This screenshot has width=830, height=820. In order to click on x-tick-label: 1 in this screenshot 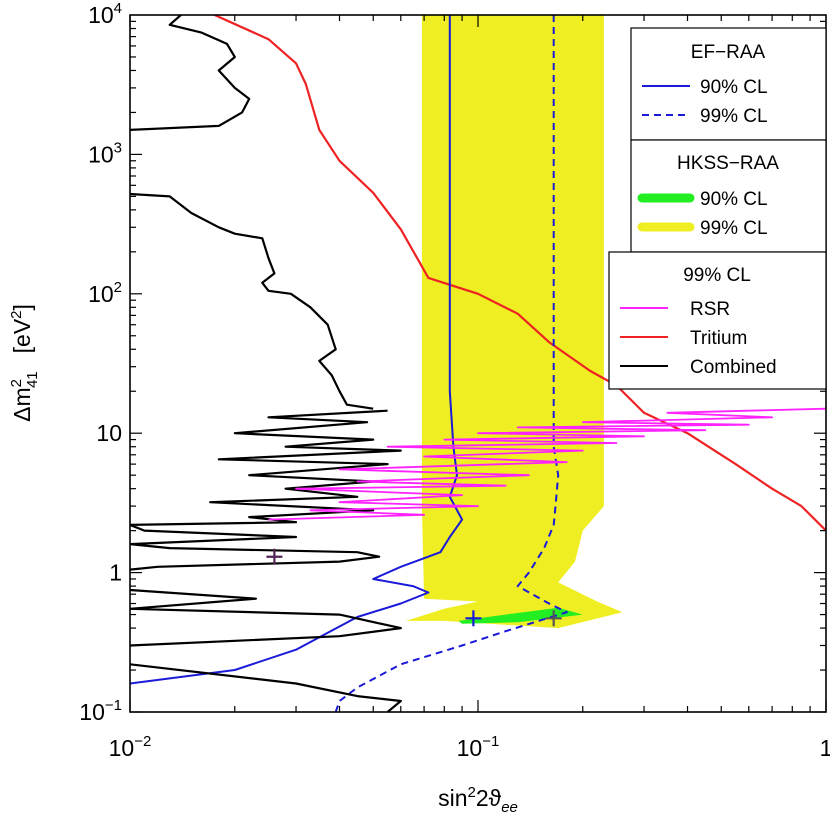, I will do `click(825, 748)`.